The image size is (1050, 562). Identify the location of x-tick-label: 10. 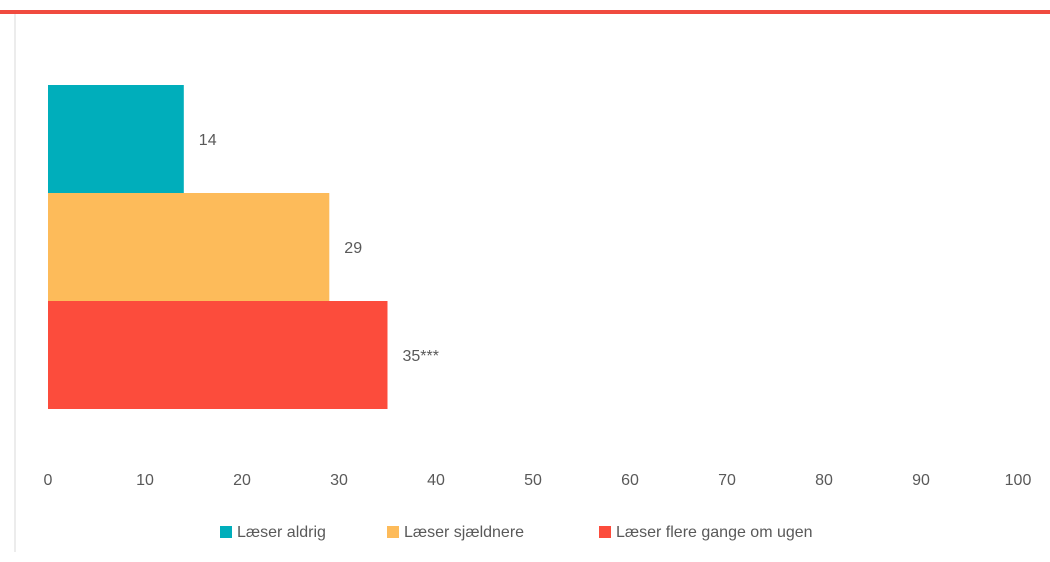
(145, 480).